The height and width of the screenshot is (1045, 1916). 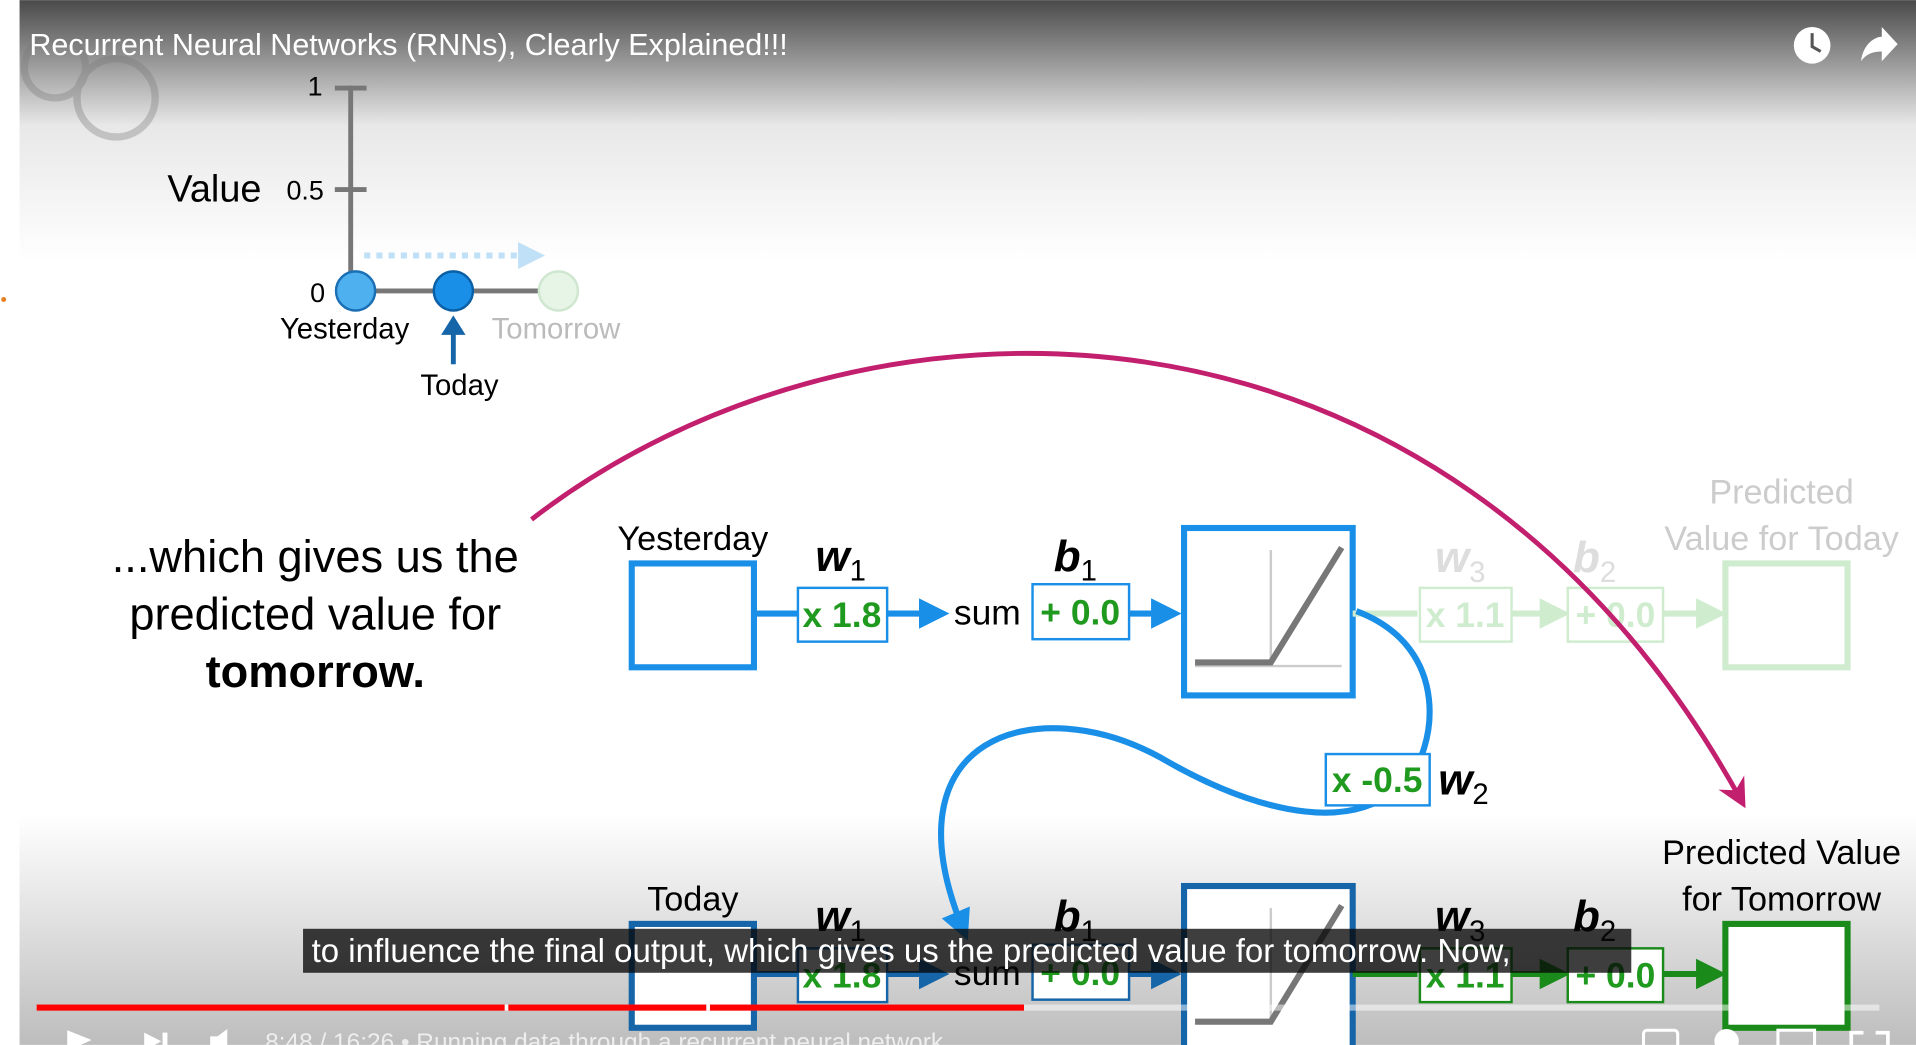 What do you see at coordinates (79, 1037) in the screenshot?
I see `play-button` at bounding box center [79, 1037].